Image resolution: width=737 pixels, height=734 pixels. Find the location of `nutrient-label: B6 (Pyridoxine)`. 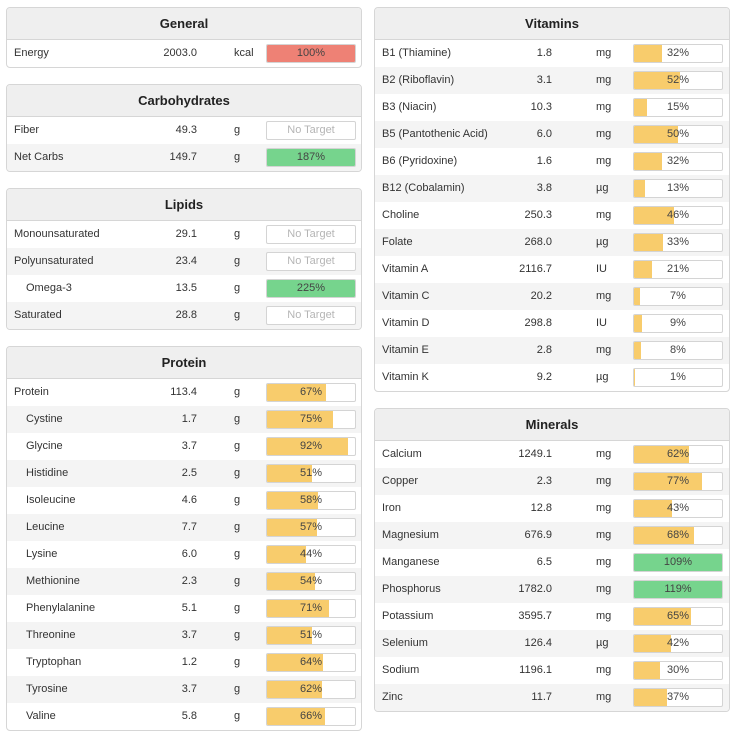

nutrient-label: B6 (Pyridoxine) is located at coordinates (420, 161).